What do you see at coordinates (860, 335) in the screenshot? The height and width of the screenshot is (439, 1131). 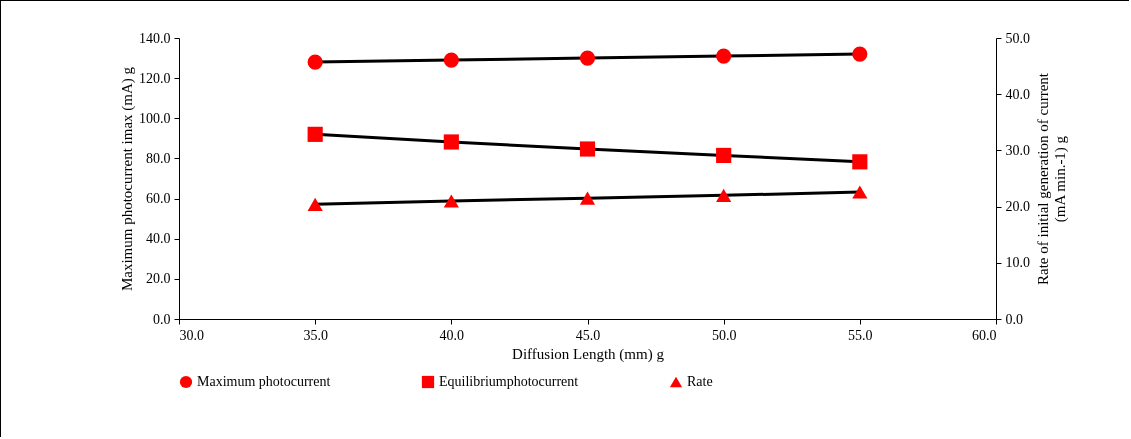 I see `x-tick-label: 55.0` at bounding box center [860, 335].